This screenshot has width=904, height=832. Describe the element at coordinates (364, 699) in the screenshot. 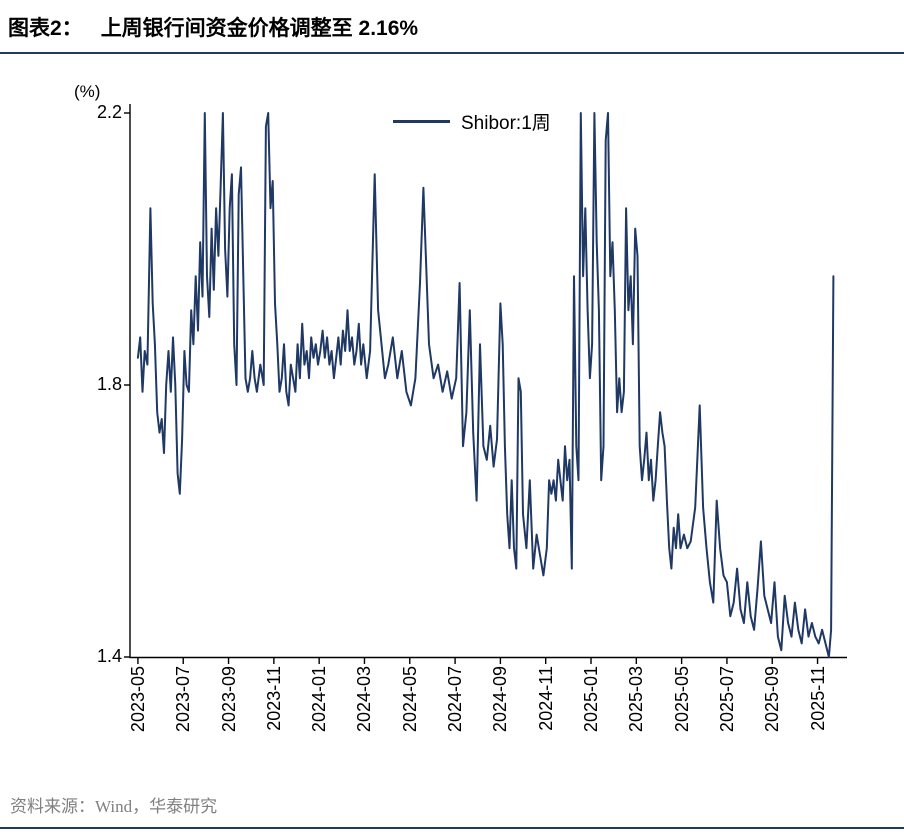

I see `x-tick-label: 2024-03` at that location.